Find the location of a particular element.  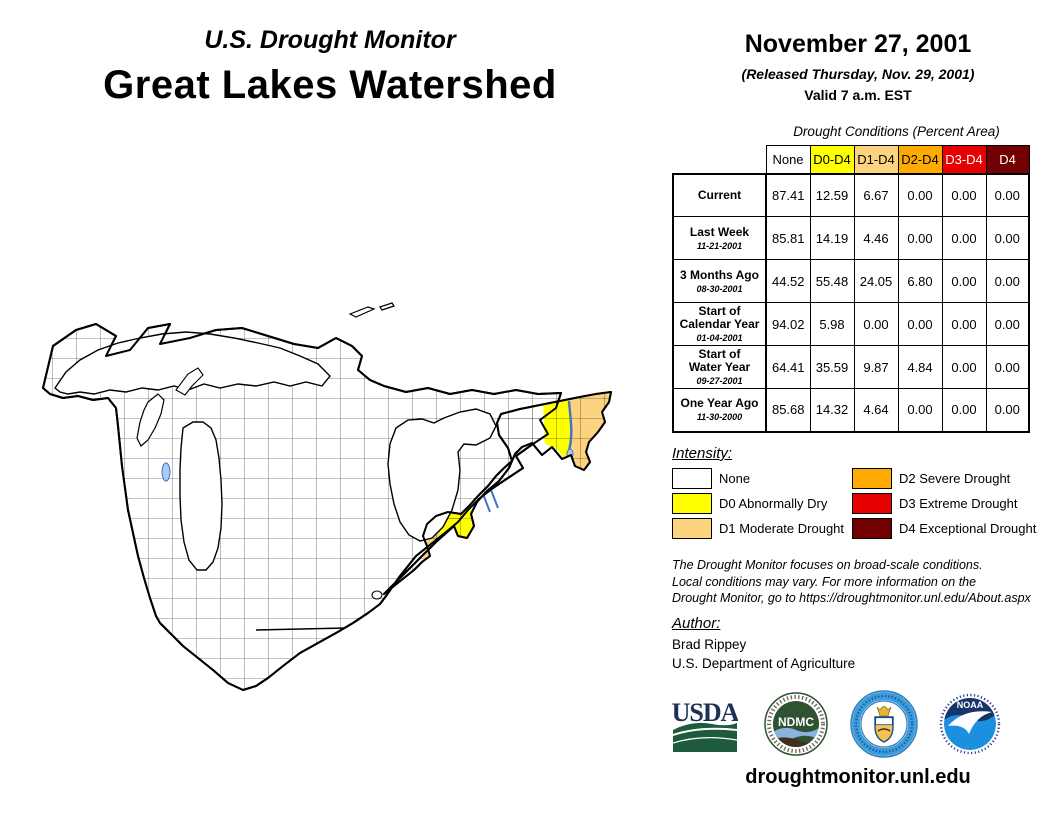

doc-ship is located at coordinates (884, 730).